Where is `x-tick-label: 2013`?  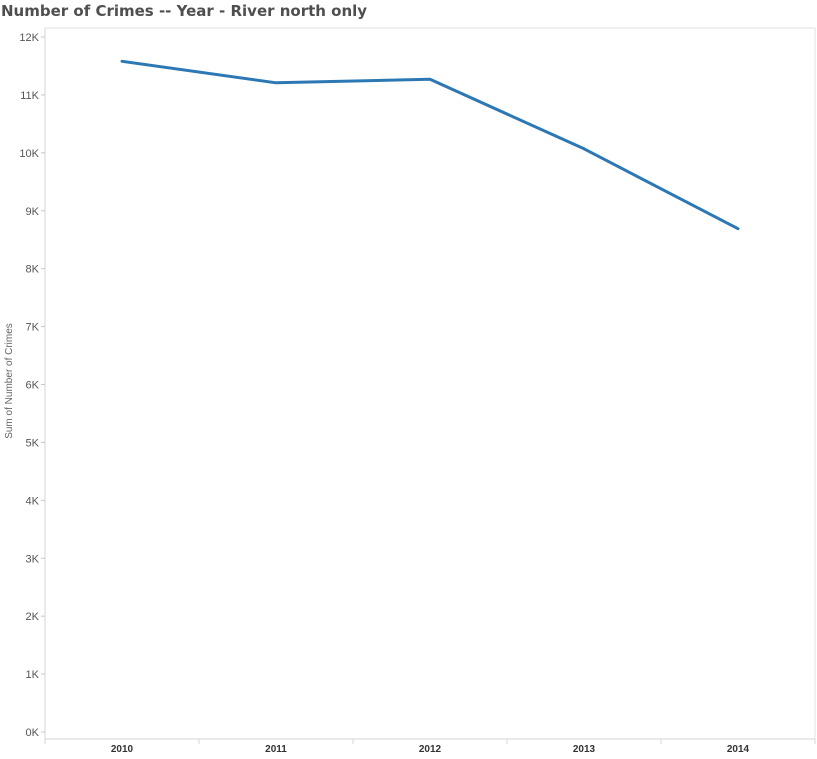 x-tick-label: 2013 is located at coordinates (584, 749).